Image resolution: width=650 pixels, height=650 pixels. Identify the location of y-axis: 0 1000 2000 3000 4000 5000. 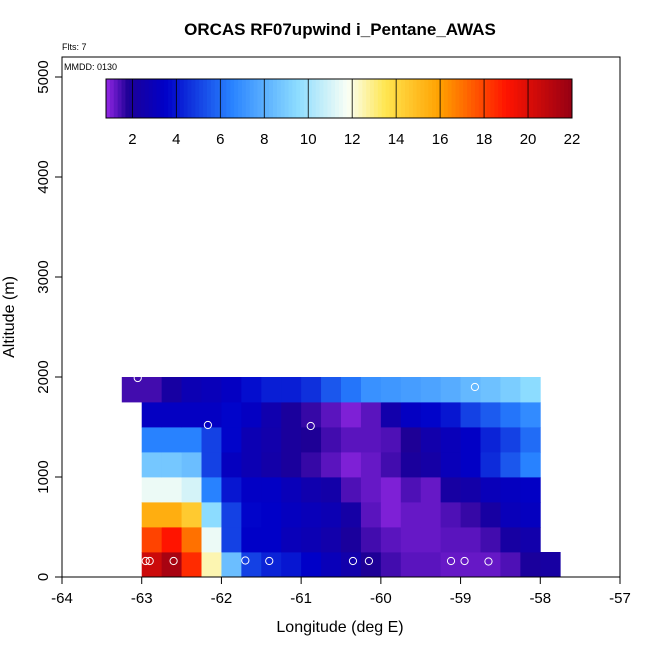
(48, 320).